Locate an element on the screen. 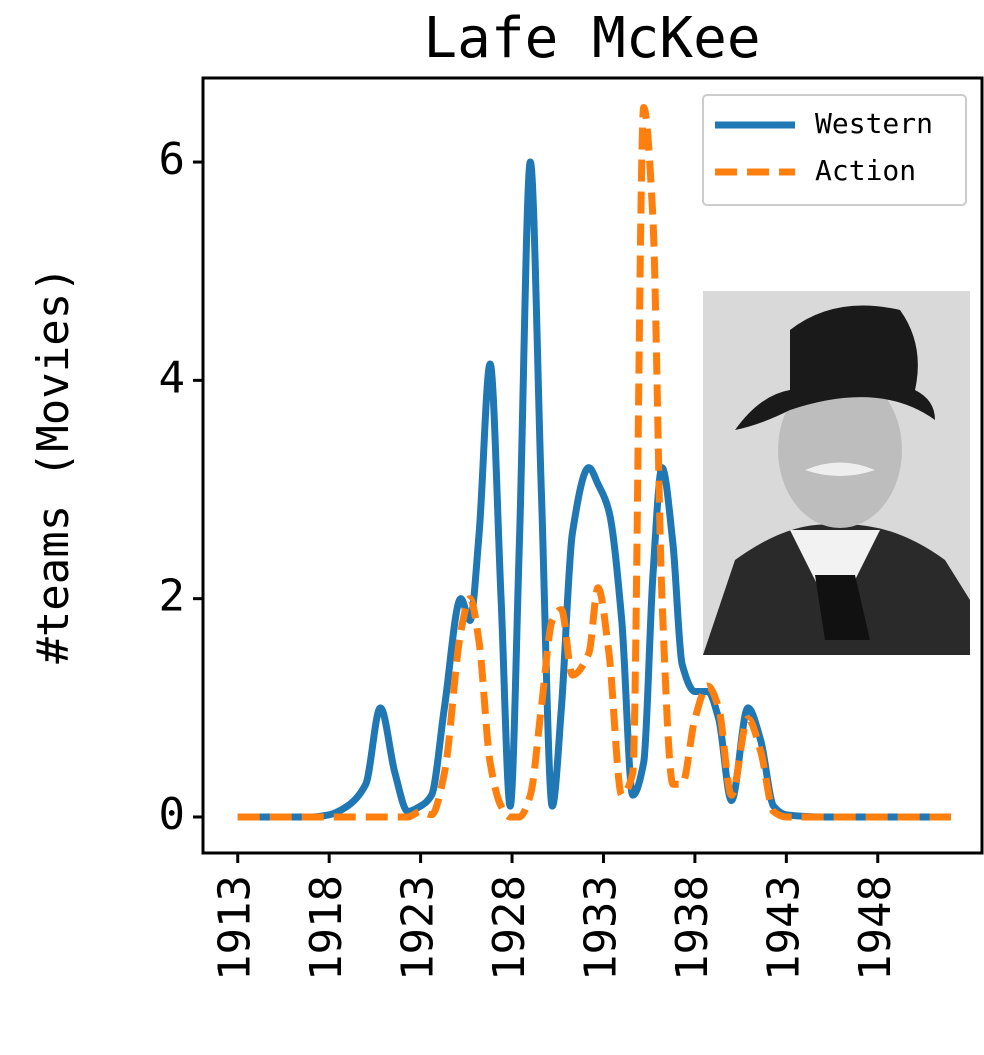 The height and width of the screenshot is (1055, 984). legend-label: Action is located at coordinates (865, 170).